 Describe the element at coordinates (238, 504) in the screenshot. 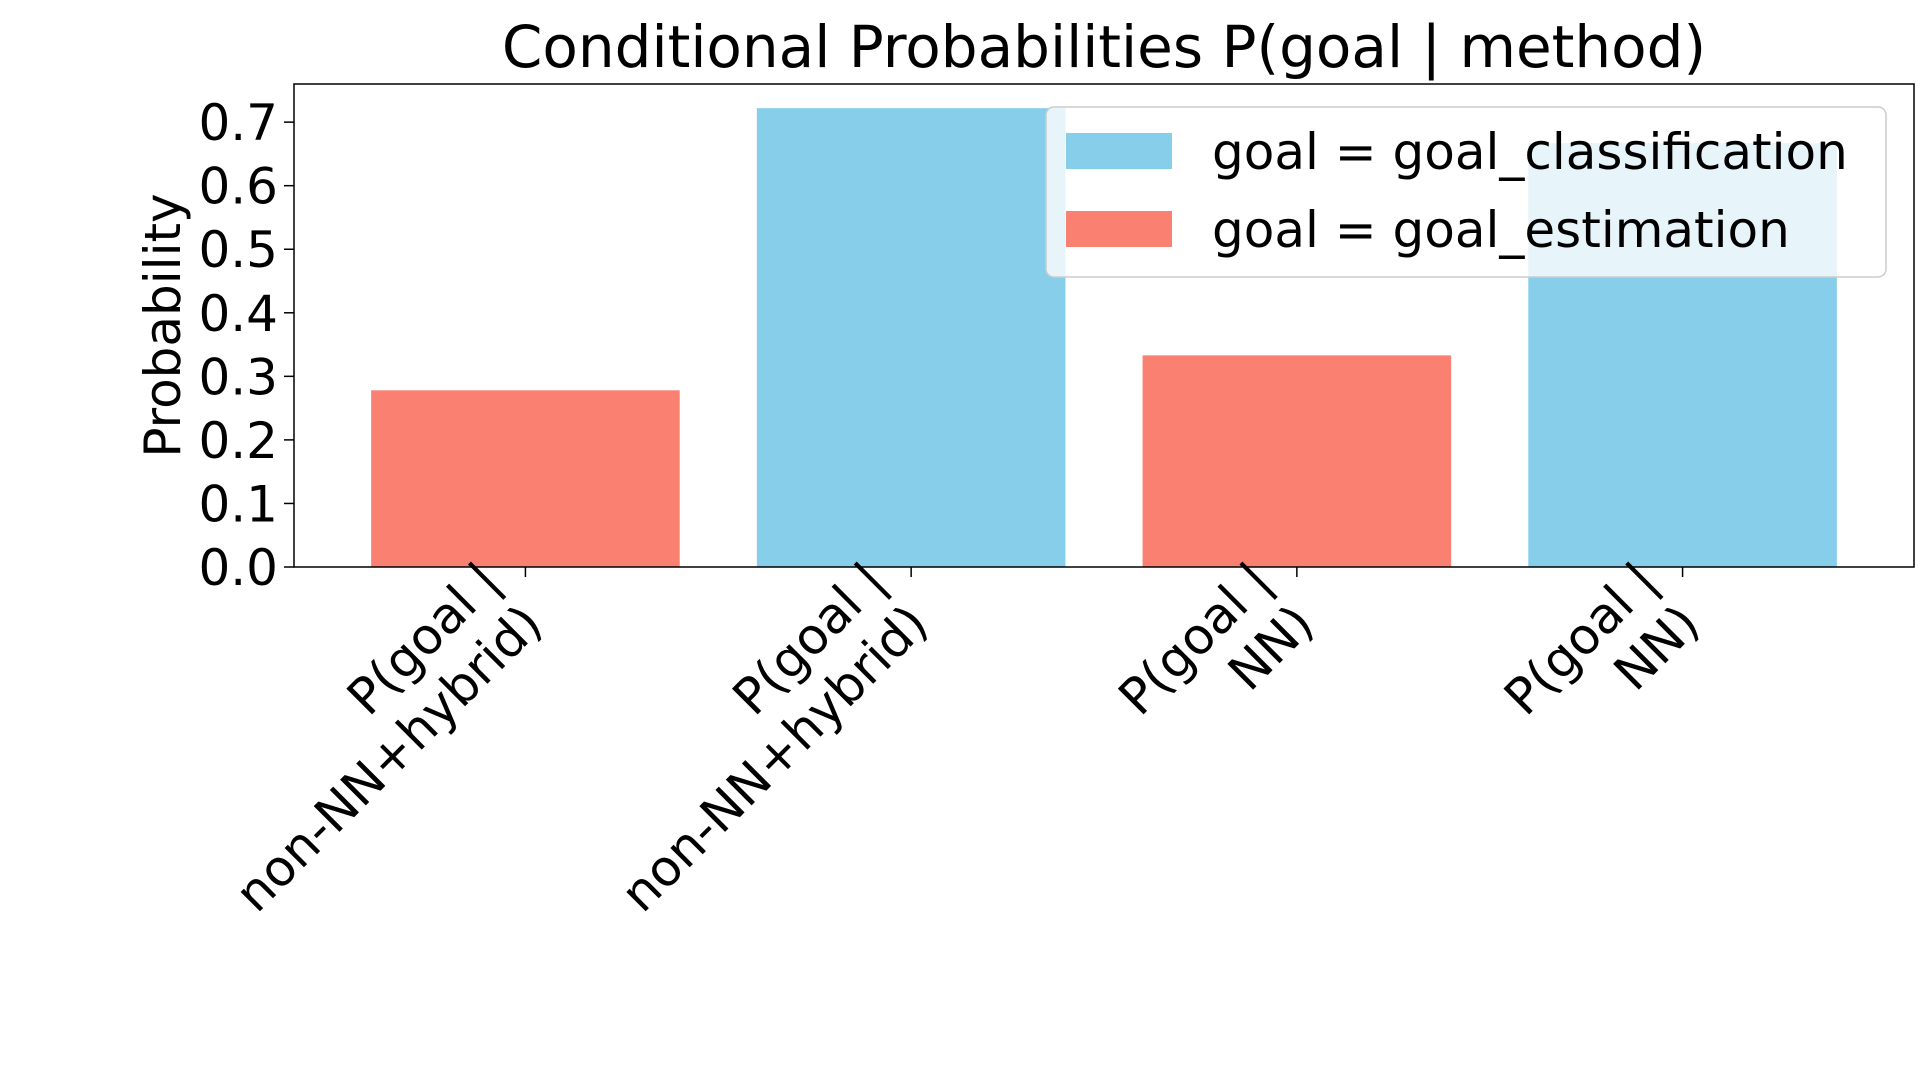

I see `y-tick-label: 0.1` at that location.